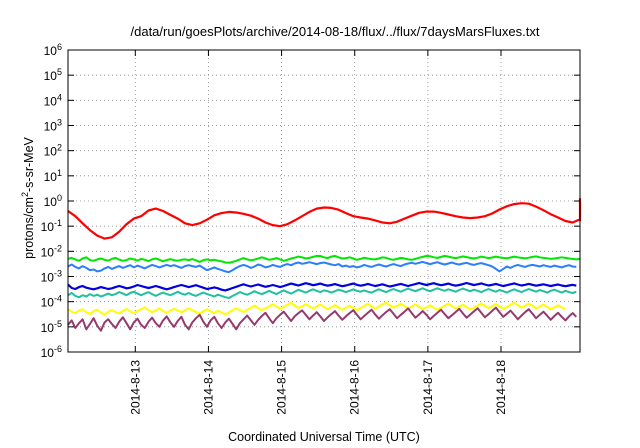  Describe the element at coordinates (53, 100) in the screenshot. I see `y-tick-label: 10⁴` at that location.